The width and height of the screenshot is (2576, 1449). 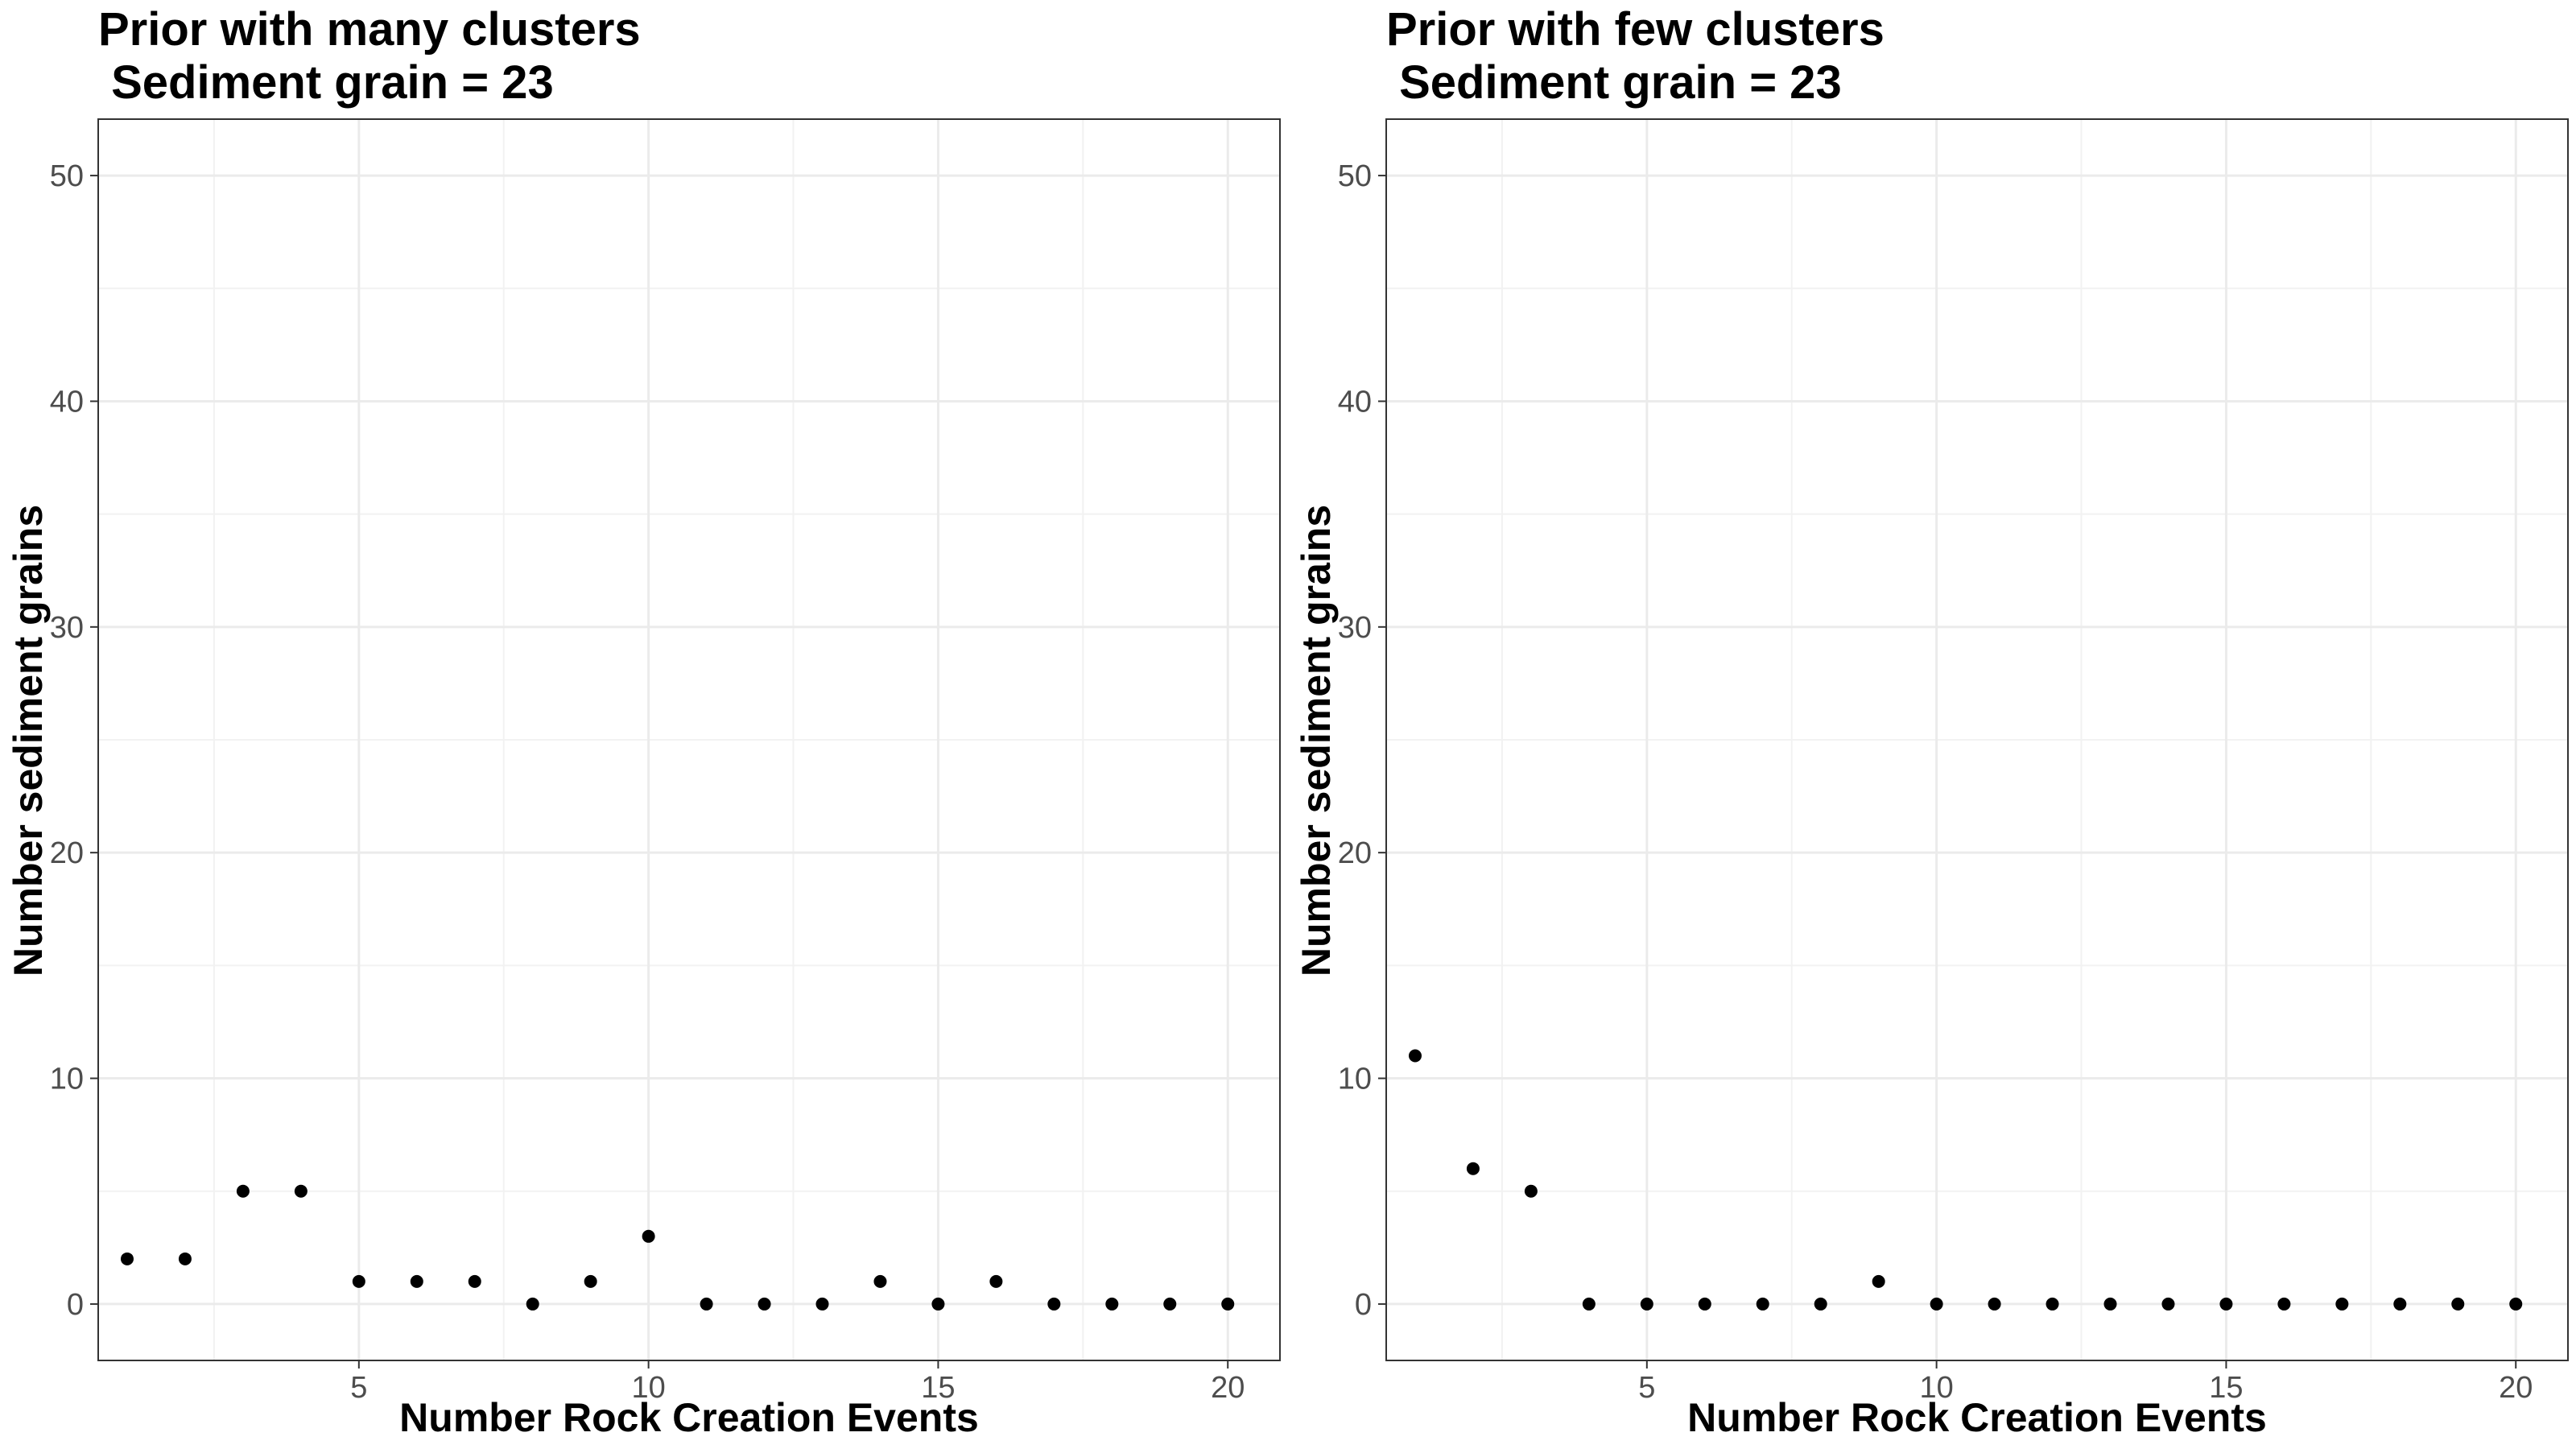 What do you see at coordinates (1635, 29) in the screenshot?
I see `chart-title-line1: Prior with few clusters` at bounding box center [1635, 29].